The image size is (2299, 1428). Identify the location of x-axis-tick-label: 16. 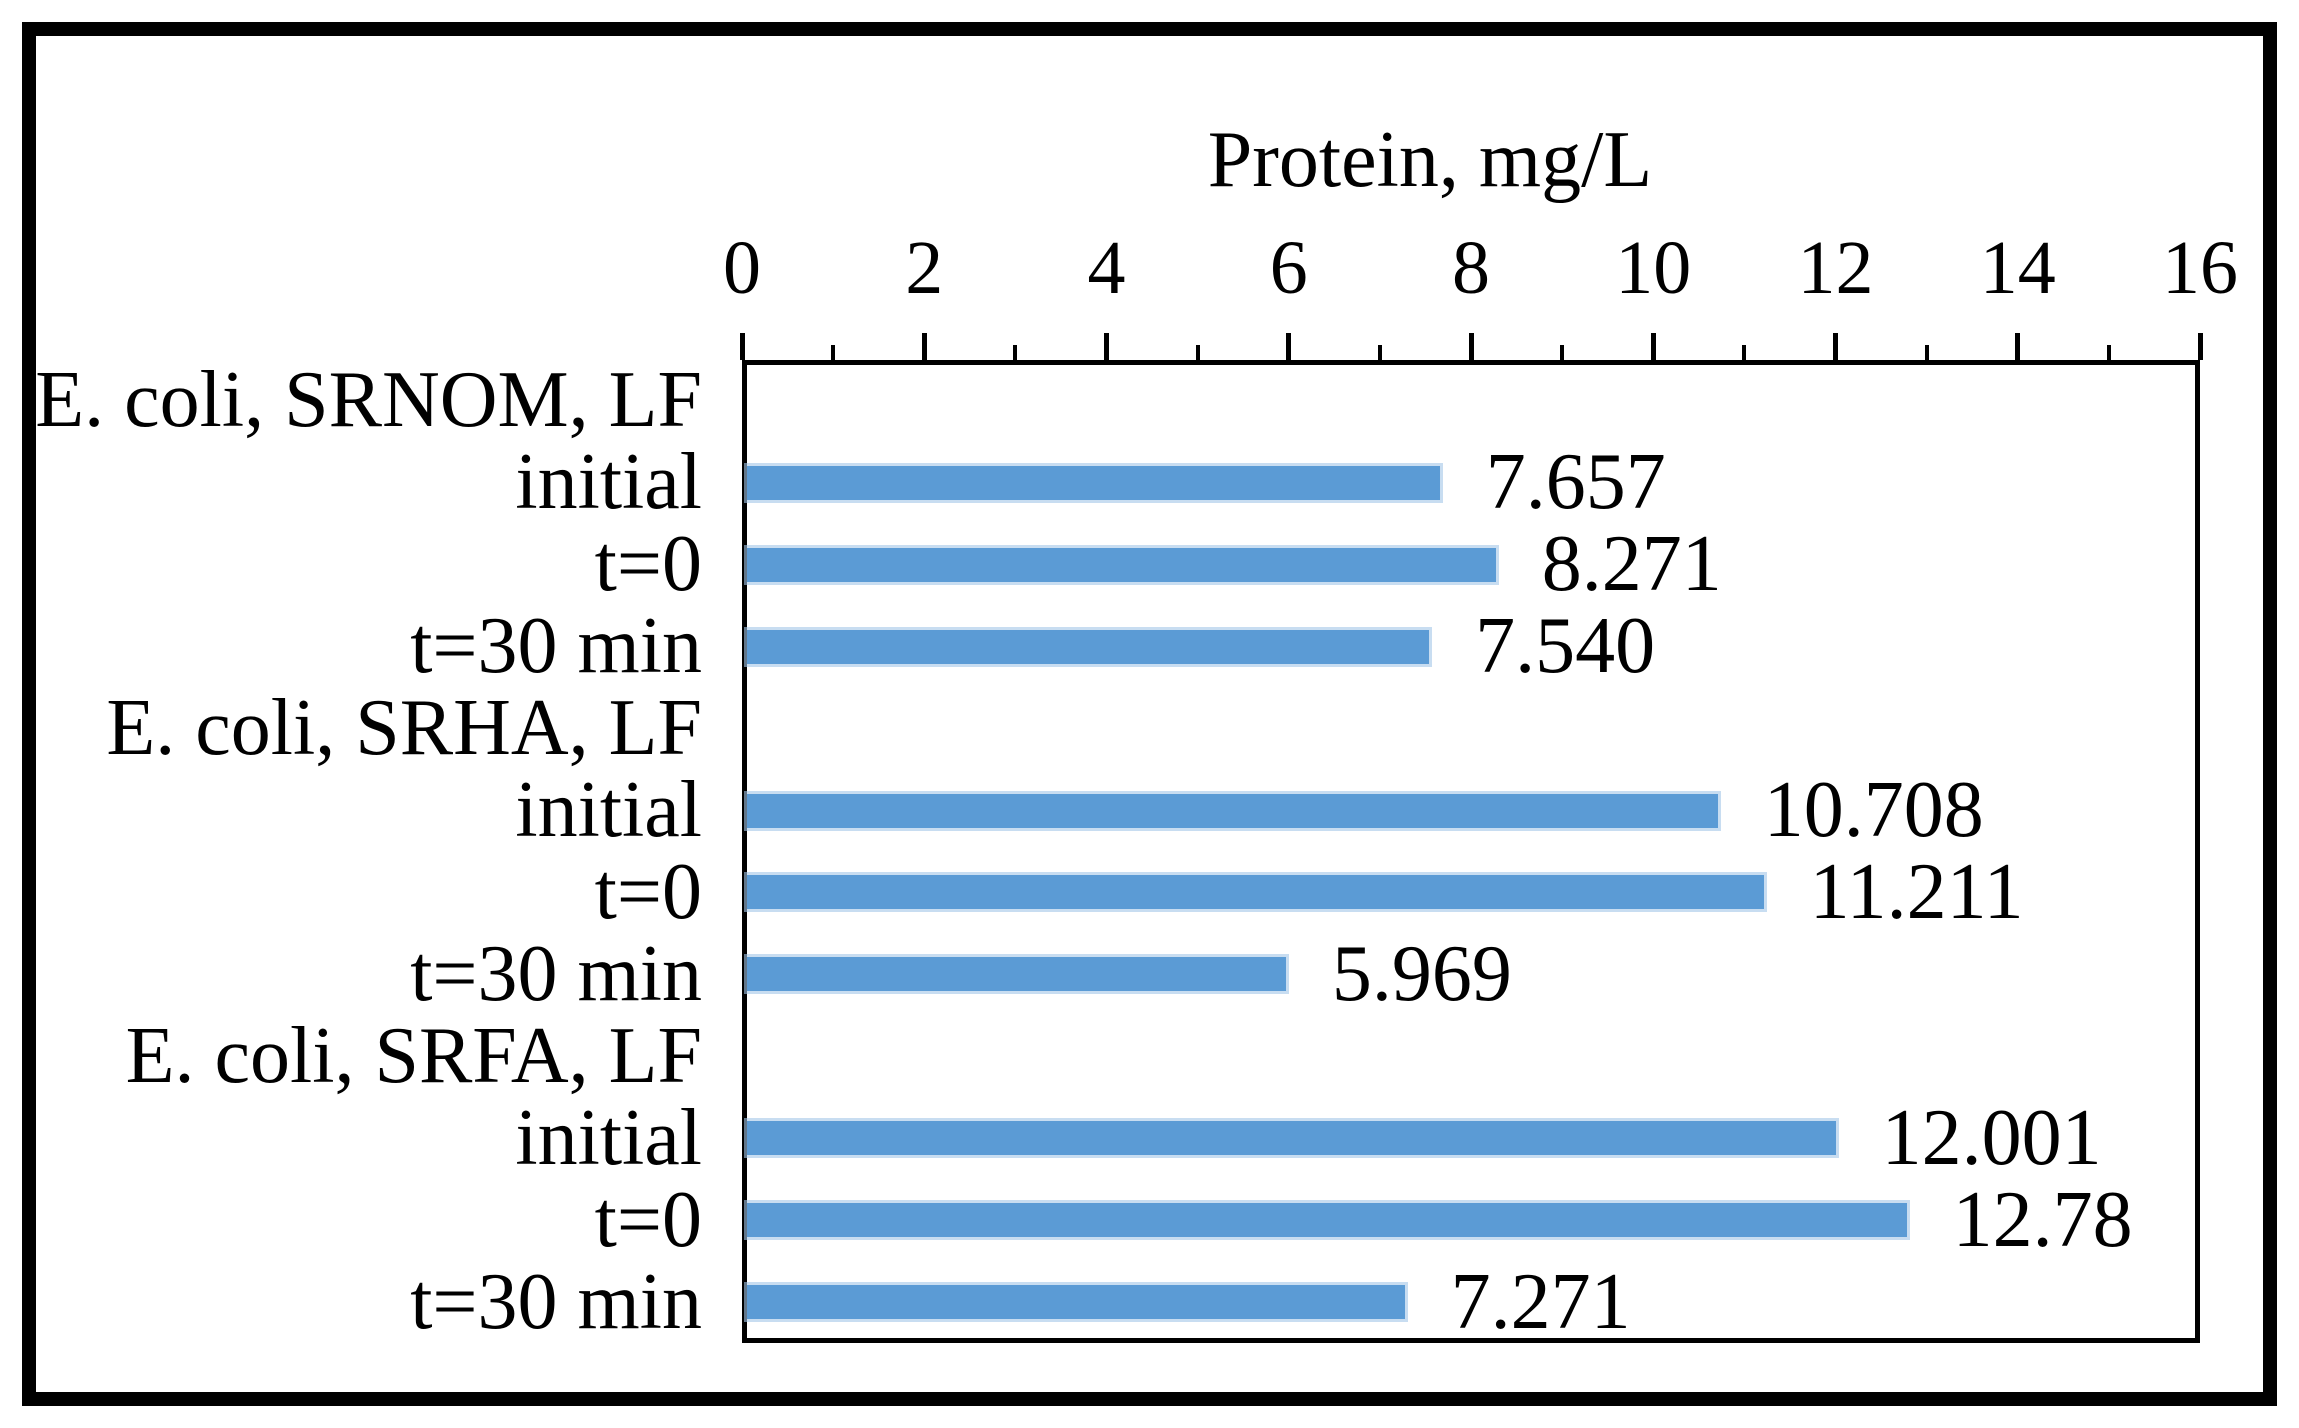
(2200, 268).